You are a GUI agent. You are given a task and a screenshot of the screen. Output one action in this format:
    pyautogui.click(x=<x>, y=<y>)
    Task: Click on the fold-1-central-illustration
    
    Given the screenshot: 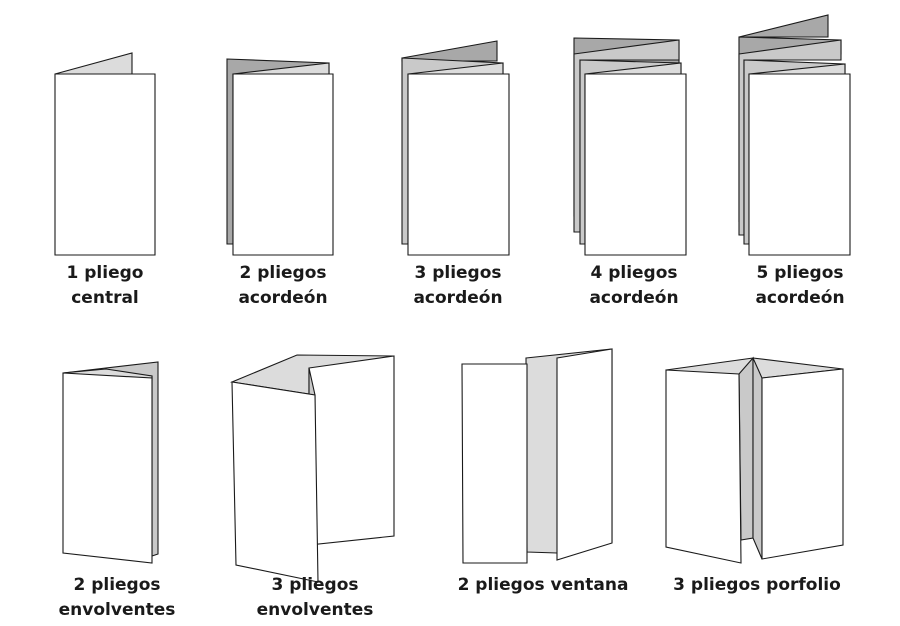 What is the action you would take?
    pyautogui.click(x=105, y=154)
    